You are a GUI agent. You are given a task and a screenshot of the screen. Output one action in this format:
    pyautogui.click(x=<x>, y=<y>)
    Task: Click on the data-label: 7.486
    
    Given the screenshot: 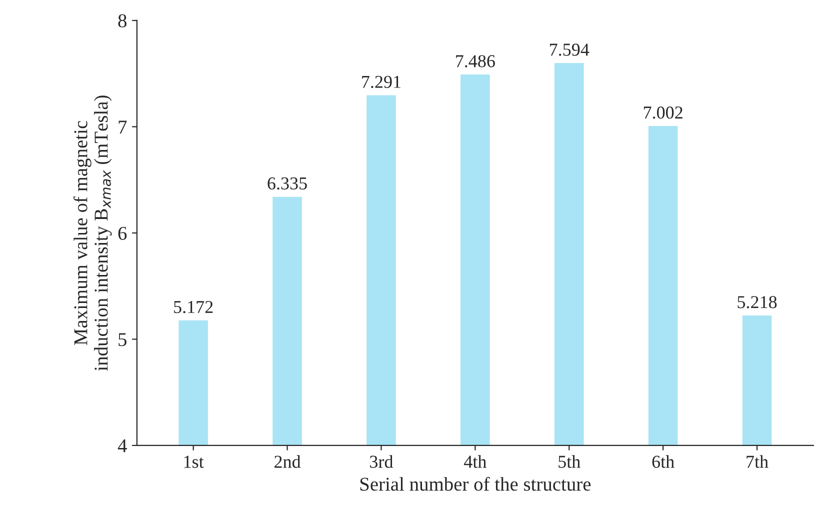 What is the action you would take?
    pyautogui.click(x=475, y=61)
    